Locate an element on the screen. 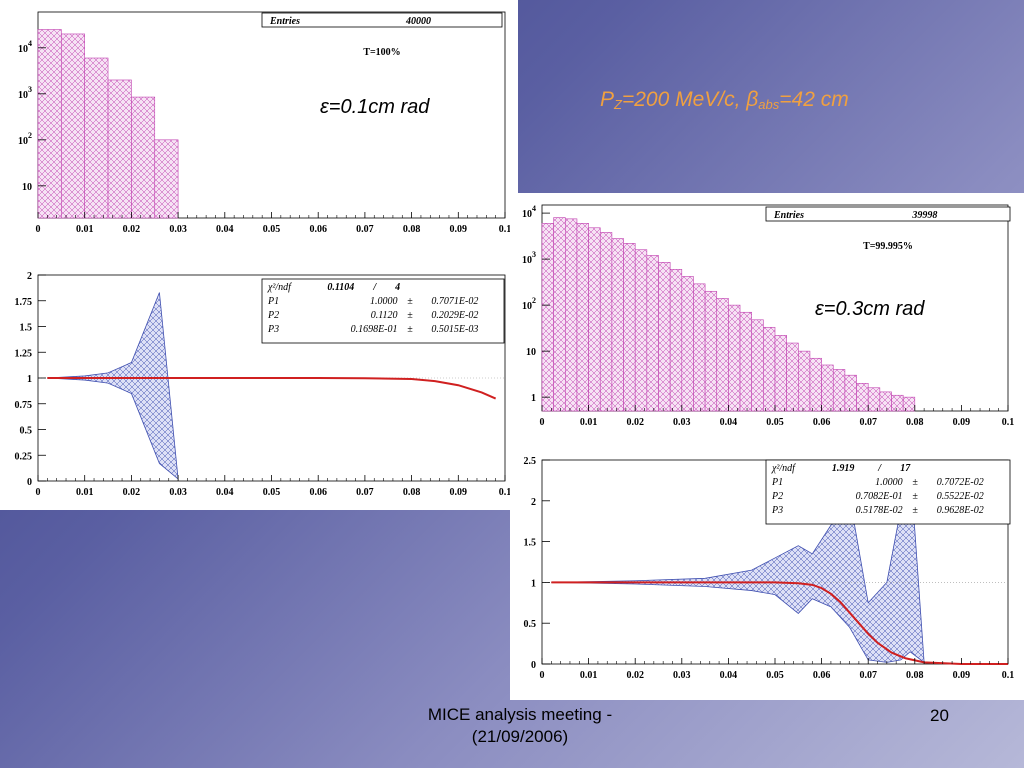 Image resolution: width=1024 pixels, height=768 pixels. emittance-label-2: ε=0.3cm rad is located at coordinates (870, 309).